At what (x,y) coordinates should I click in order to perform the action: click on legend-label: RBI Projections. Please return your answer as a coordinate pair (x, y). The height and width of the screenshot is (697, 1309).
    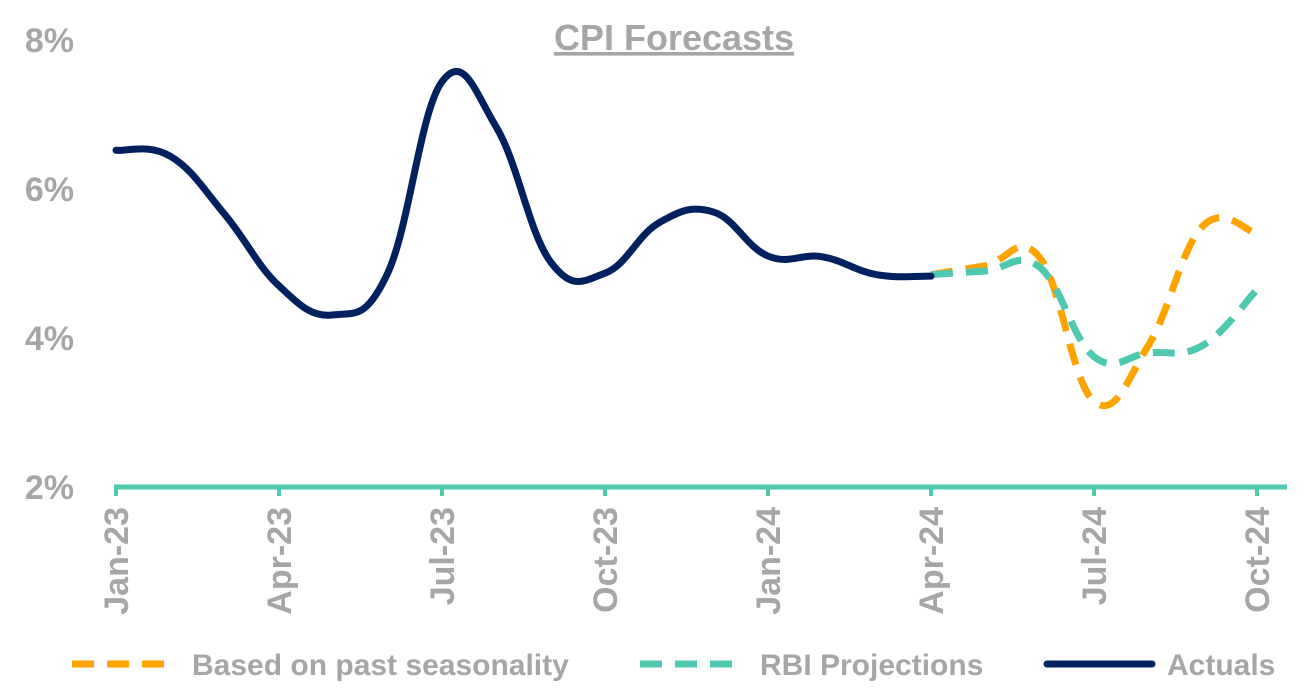
    Looking at the image, I should click on (871, 665).